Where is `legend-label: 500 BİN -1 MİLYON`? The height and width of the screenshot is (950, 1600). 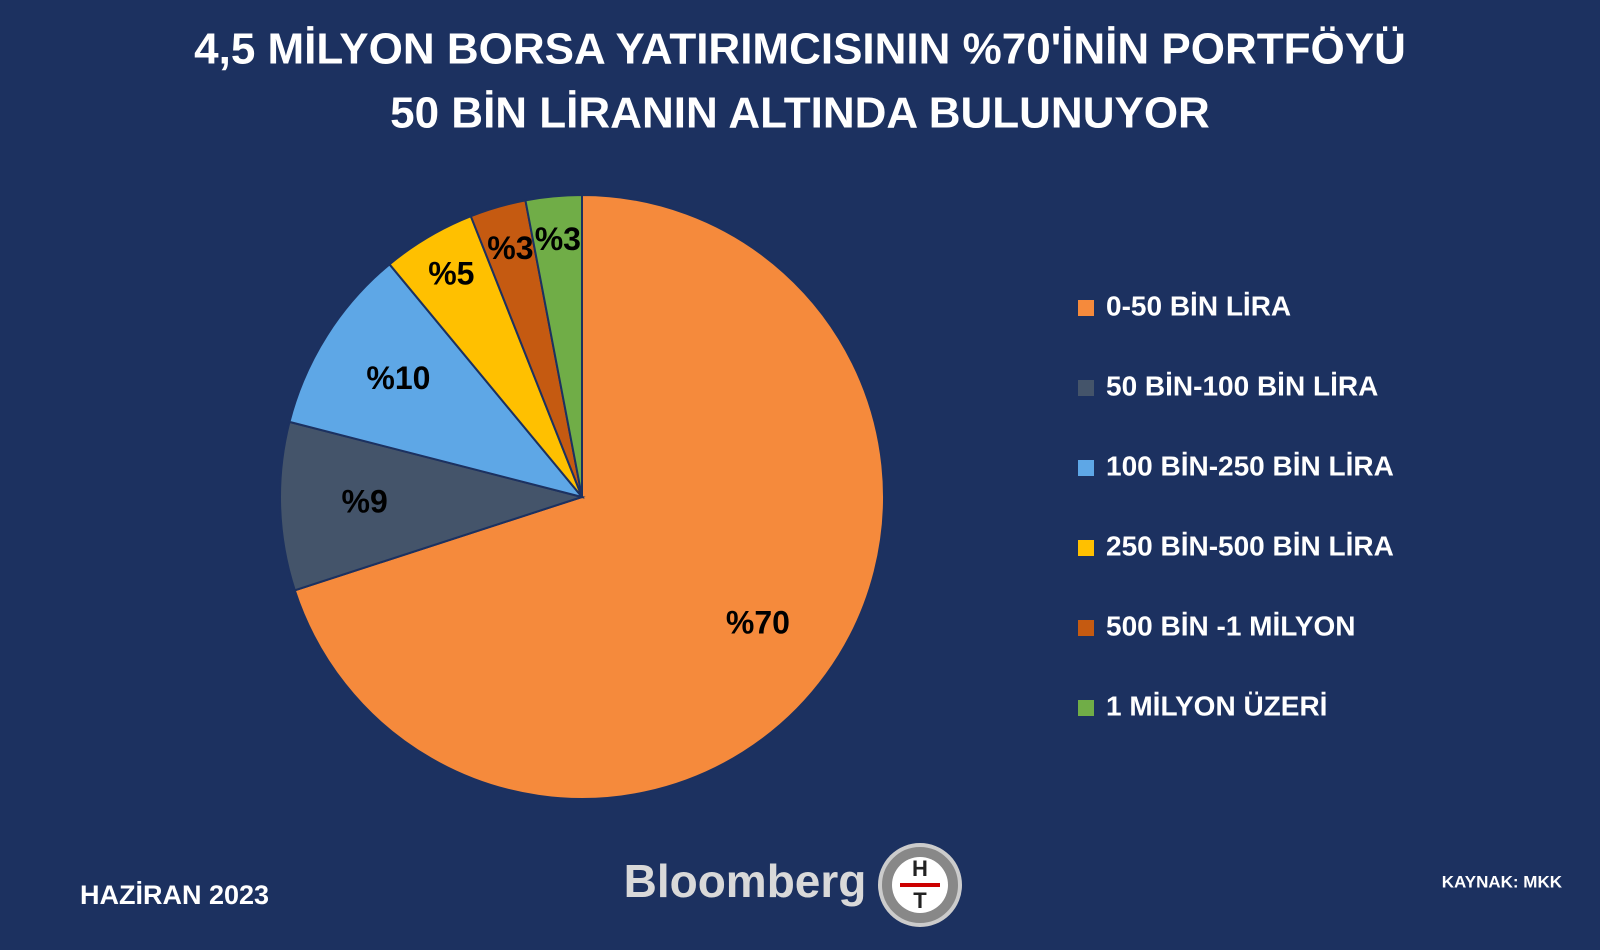 legend-label: 500 BİN -1 MİLYON is located at coordinates (1230, 625).